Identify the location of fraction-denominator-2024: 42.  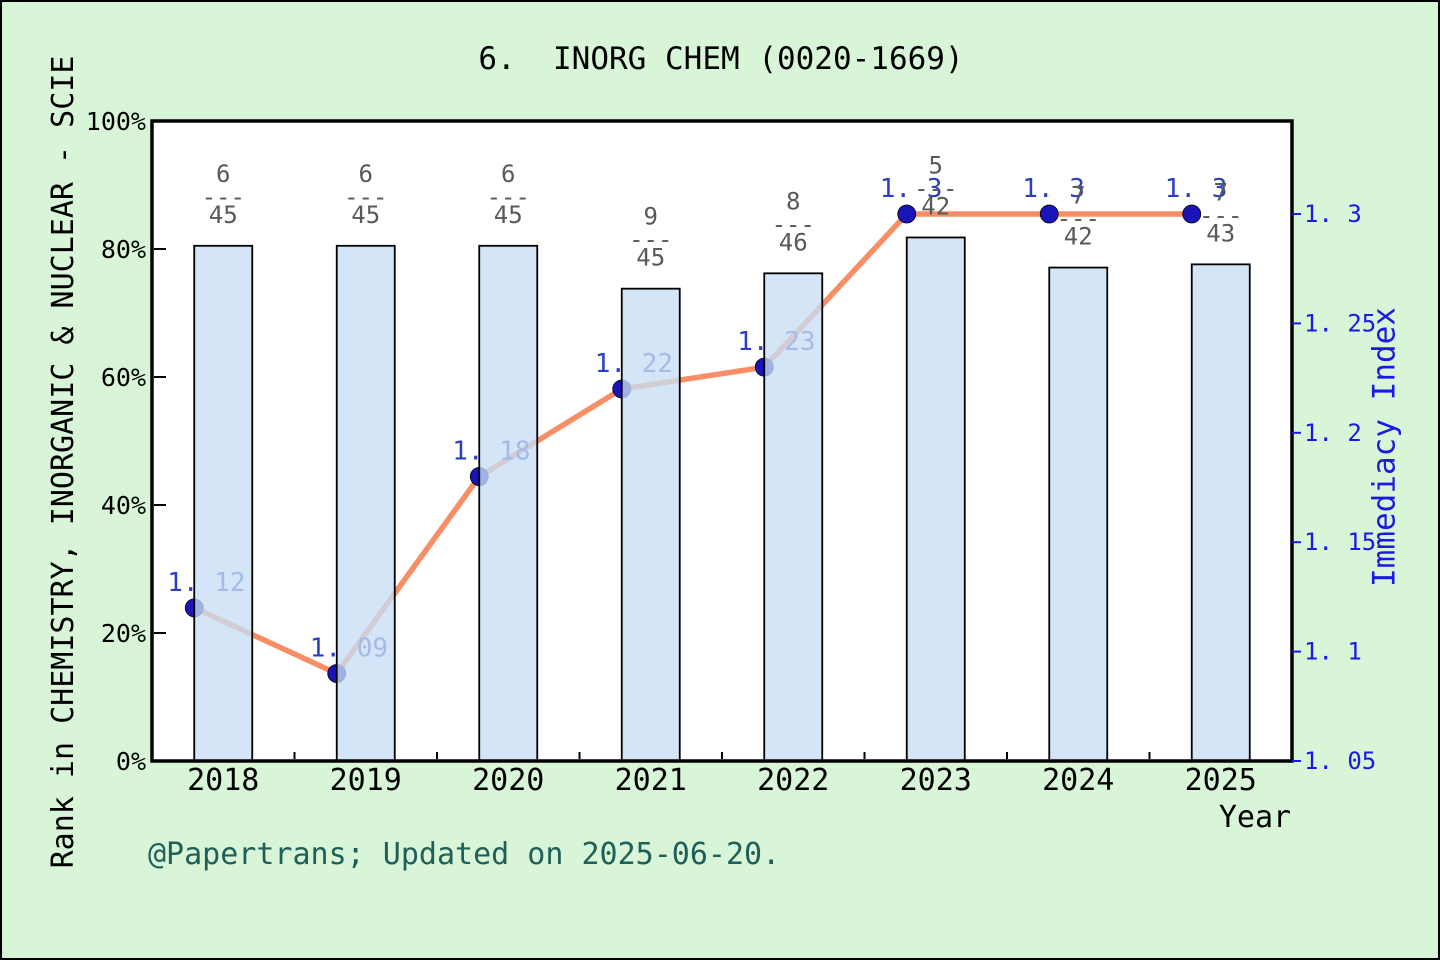
(1078, 237).